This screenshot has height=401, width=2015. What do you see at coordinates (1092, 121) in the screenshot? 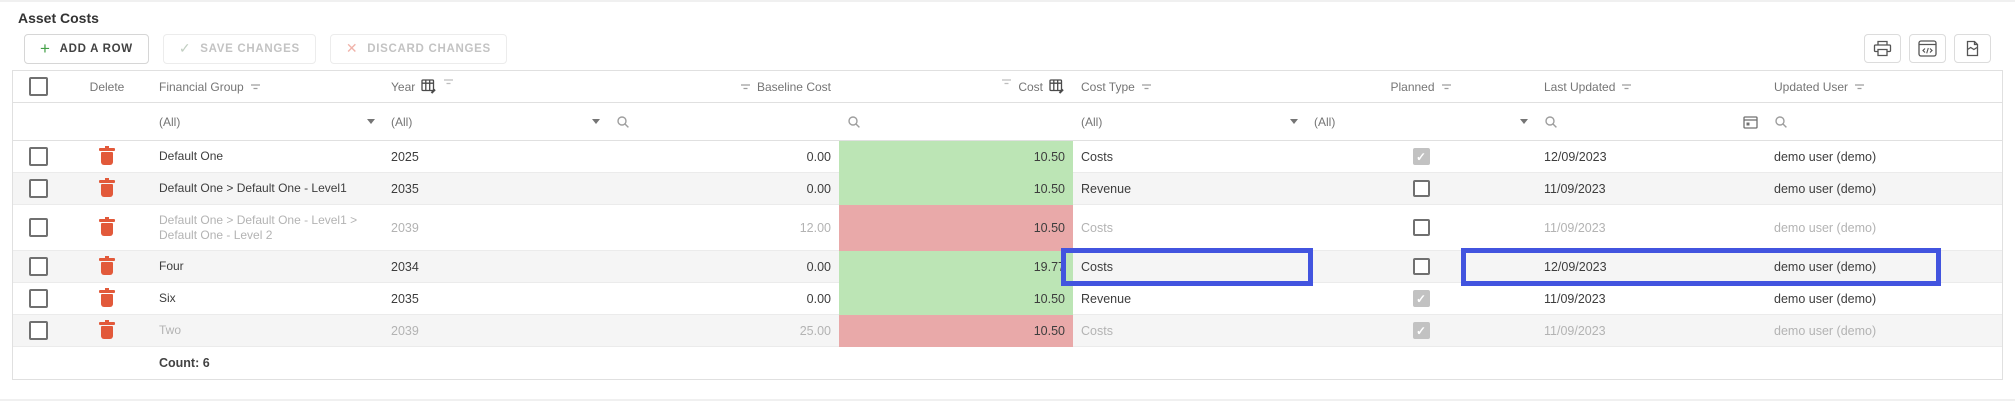
I see `cost-type-filter-value: (All)` at bounding box center [1092, 121].